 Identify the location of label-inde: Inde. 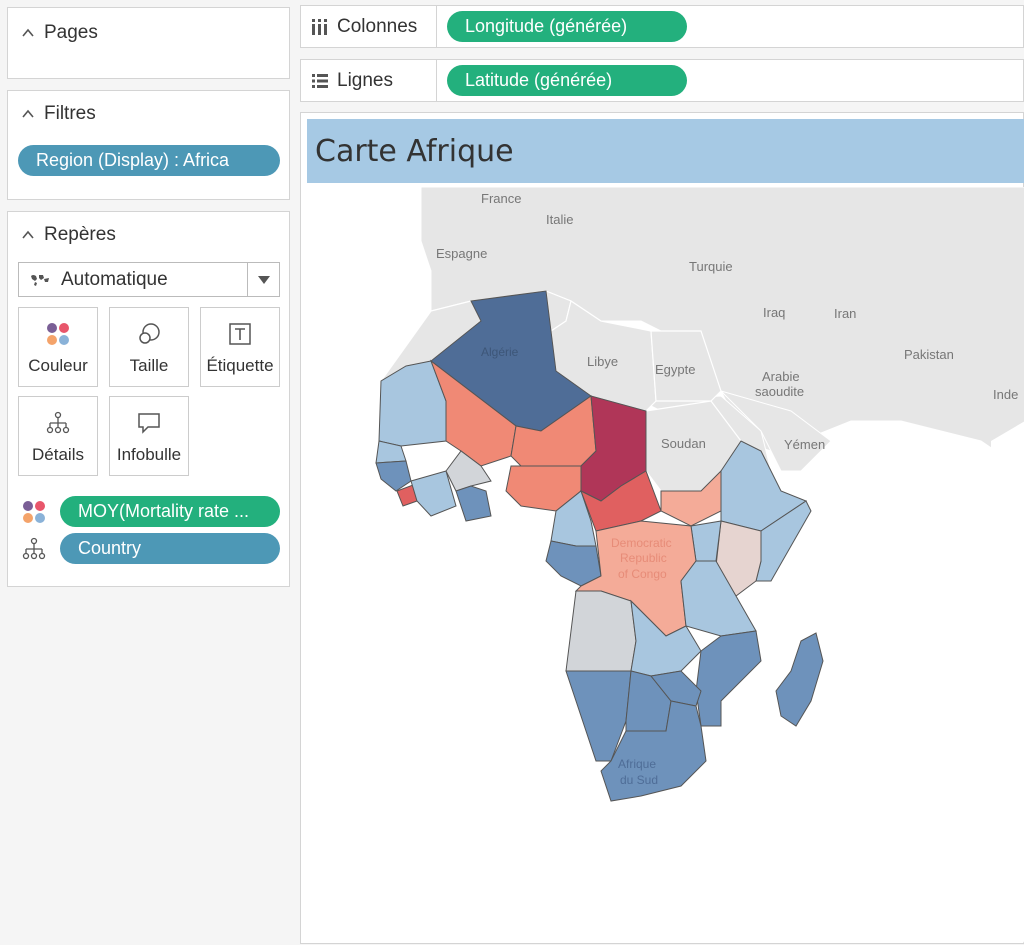
(1005, 394).